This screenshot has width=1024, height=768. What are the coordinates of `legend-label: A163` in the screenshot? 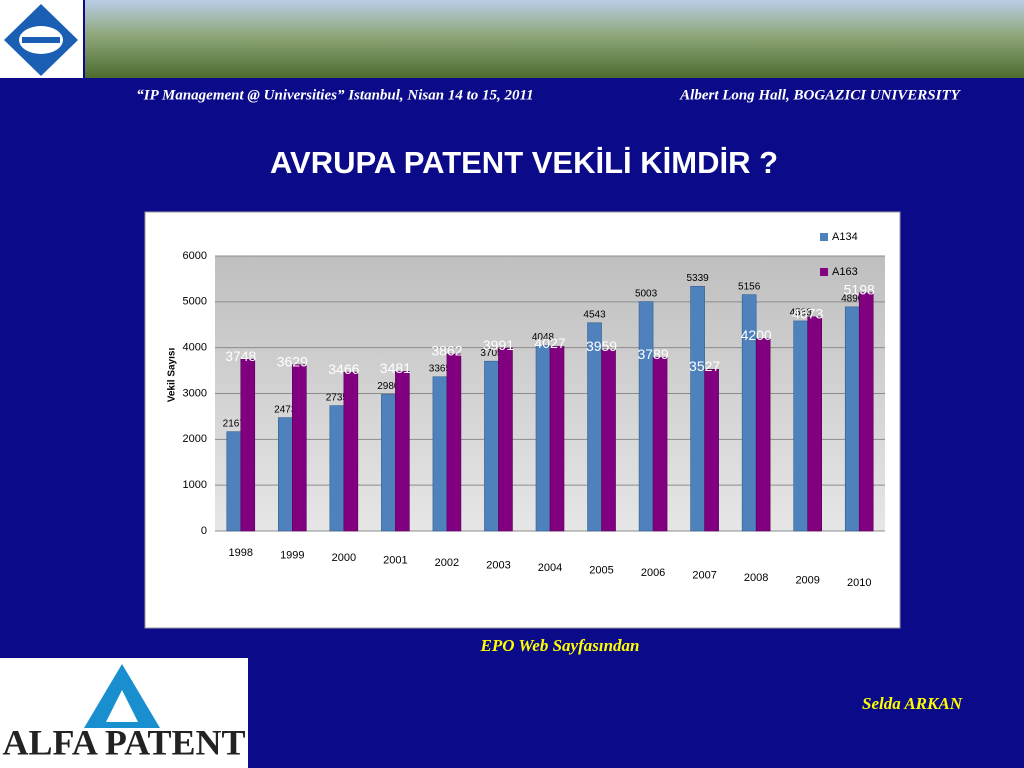 It's located at (845, 272).